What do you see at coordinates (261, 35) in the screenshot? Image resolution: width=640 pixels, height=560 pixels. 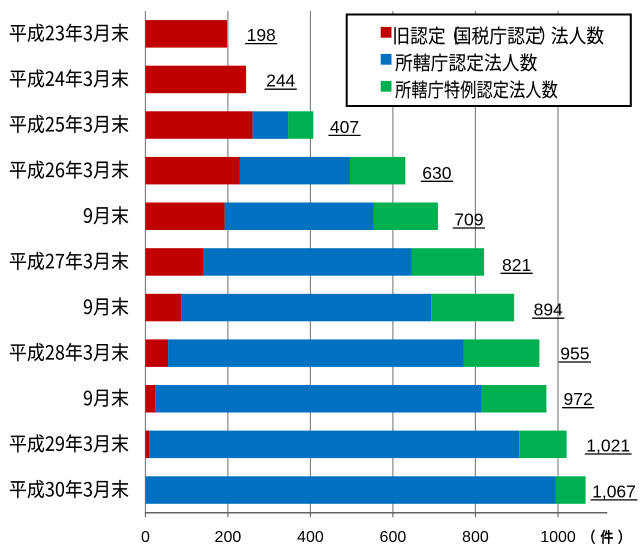 I see `svg-text: 198` at bounding box center [261, 35].